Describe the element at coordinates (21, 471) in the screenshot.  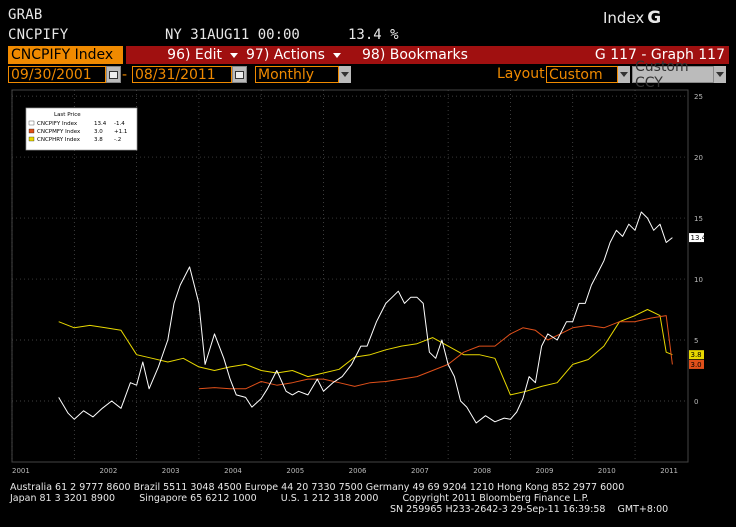
I see `x-tick-label: 2001` at that location.